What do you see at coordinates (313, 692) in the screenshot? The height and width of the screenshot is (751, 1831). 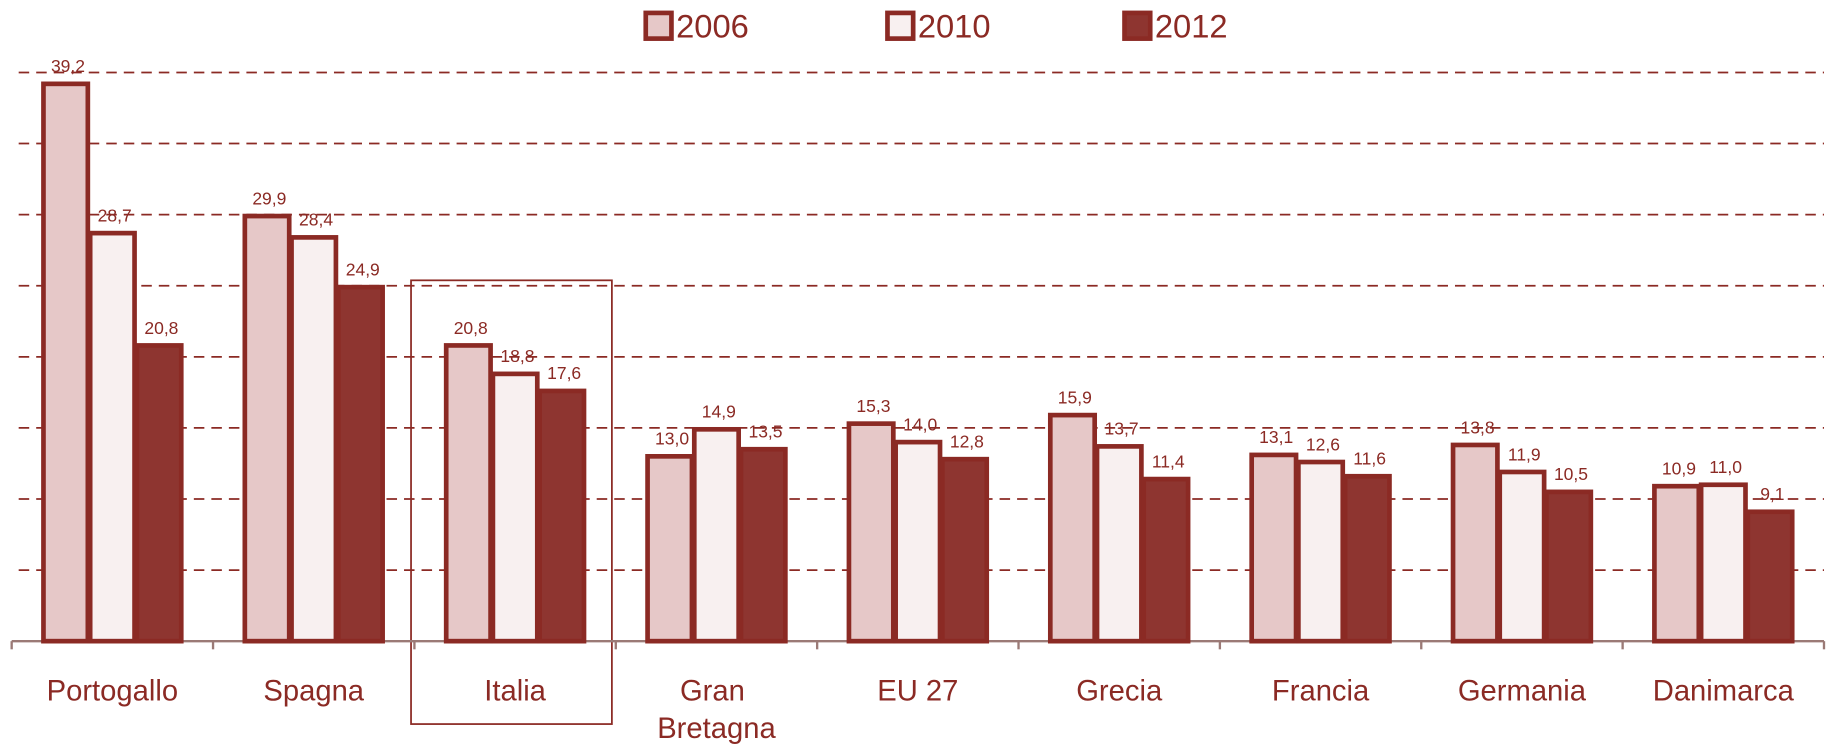 I see `x-tick-label: Spagna` at bounding box center [313, 692].